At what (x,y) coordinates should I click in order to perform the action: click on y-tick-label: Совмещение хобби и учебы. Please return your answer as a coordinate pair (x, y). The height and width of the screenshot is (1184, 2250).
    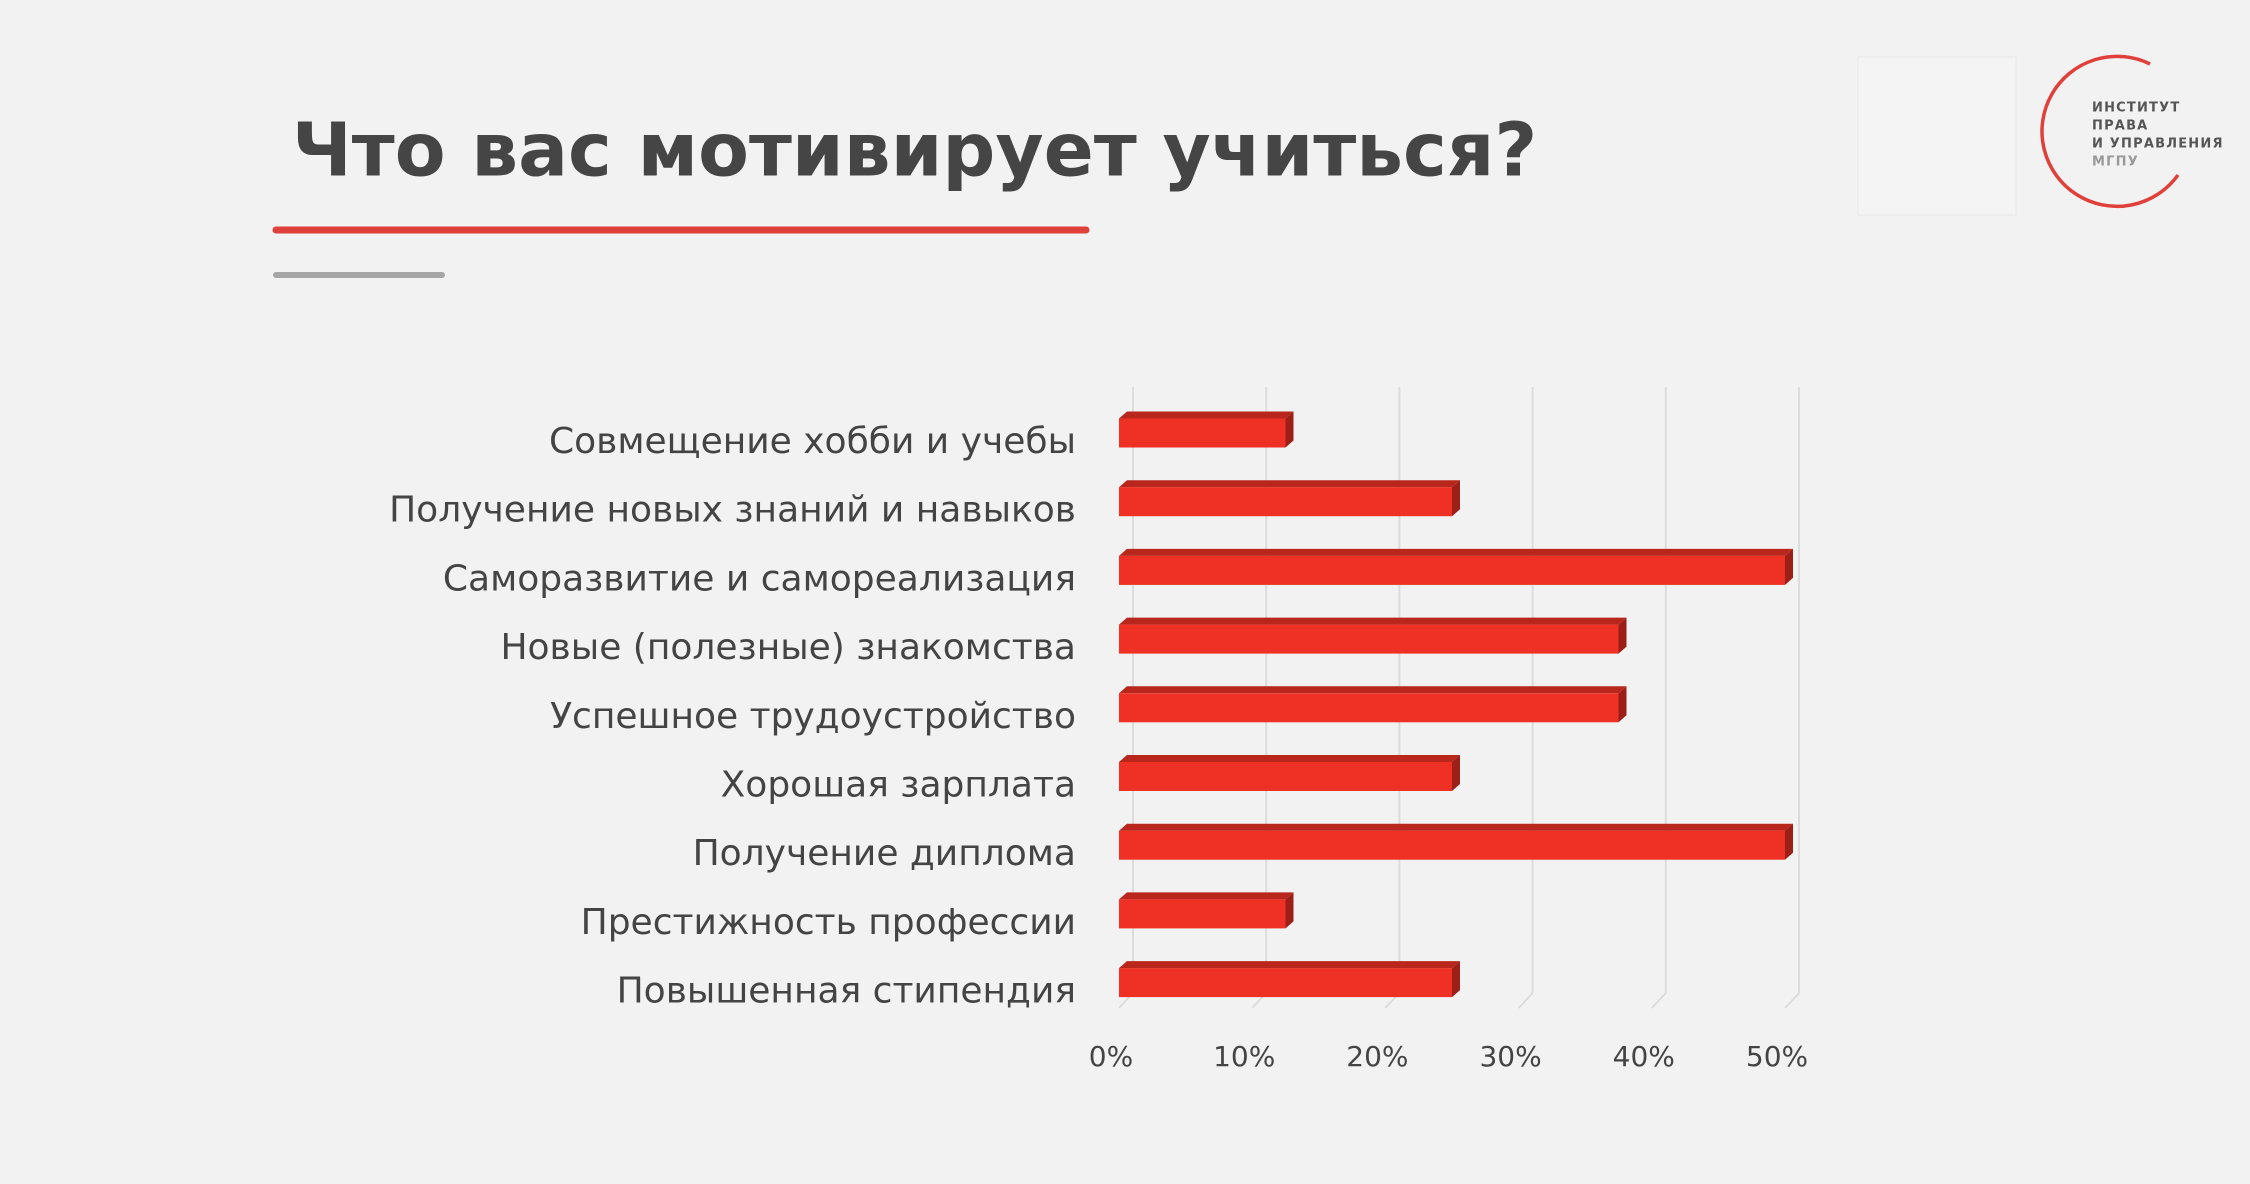
    Looking at the image, I should click on (812, 441).